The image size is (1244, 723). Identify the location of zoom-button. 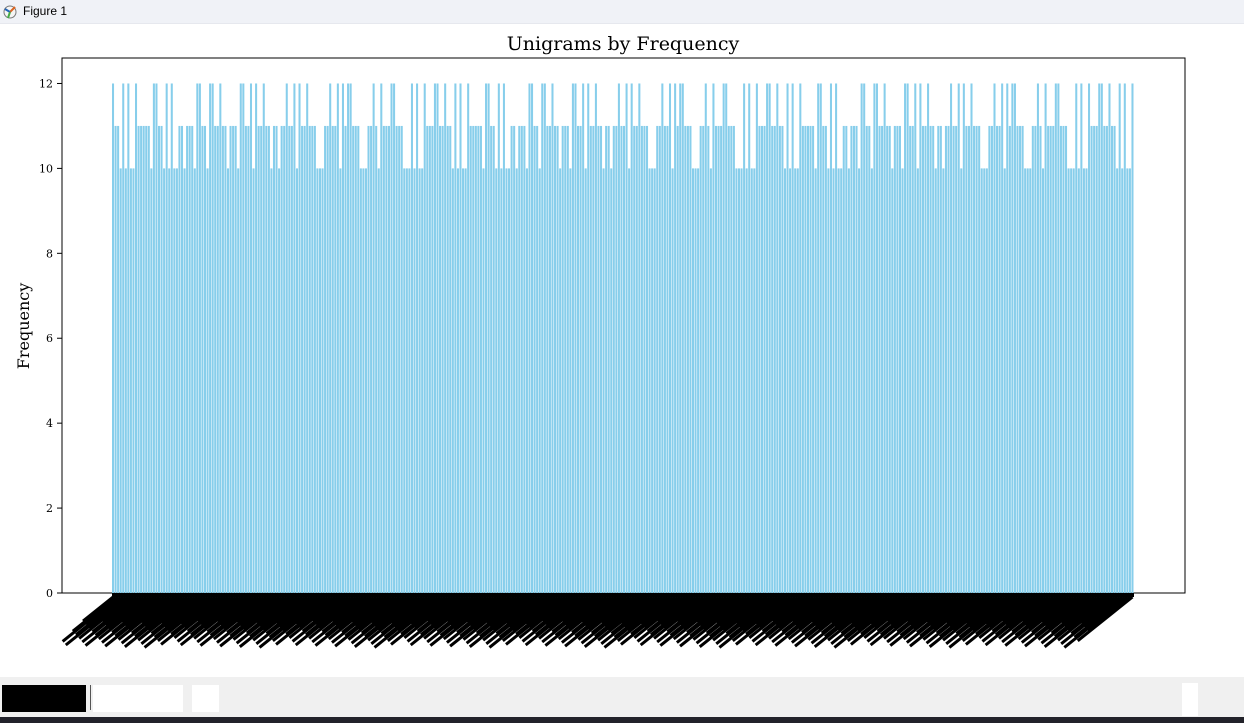
(205, 698).